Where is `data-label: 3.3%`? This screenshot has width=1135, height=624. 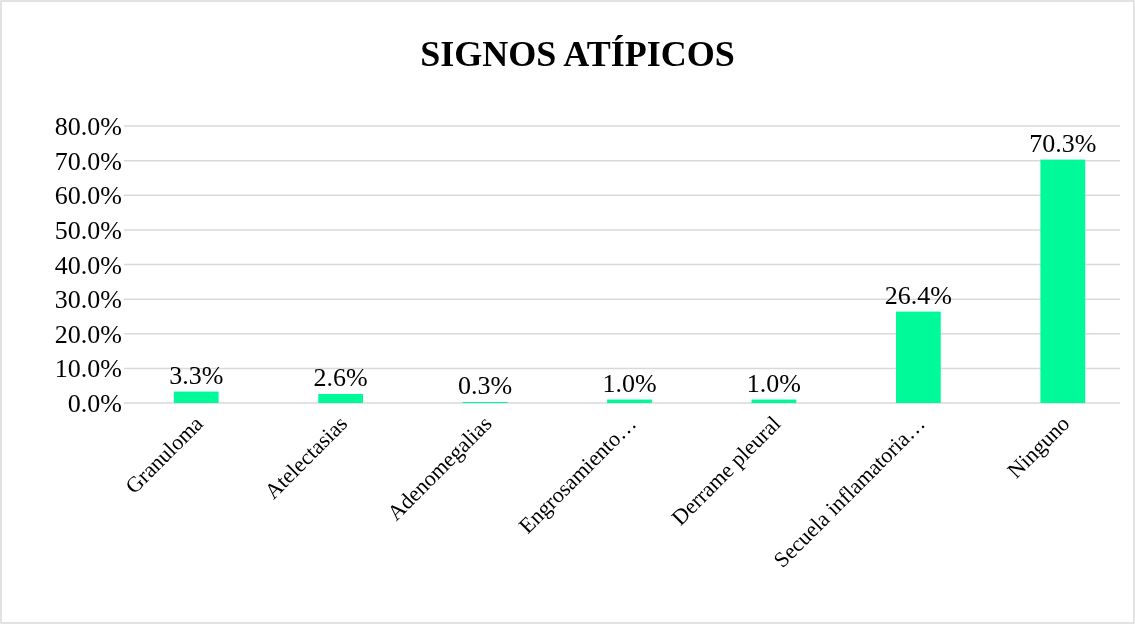 data-label: 3.3% is located at coordinates (196, 375).